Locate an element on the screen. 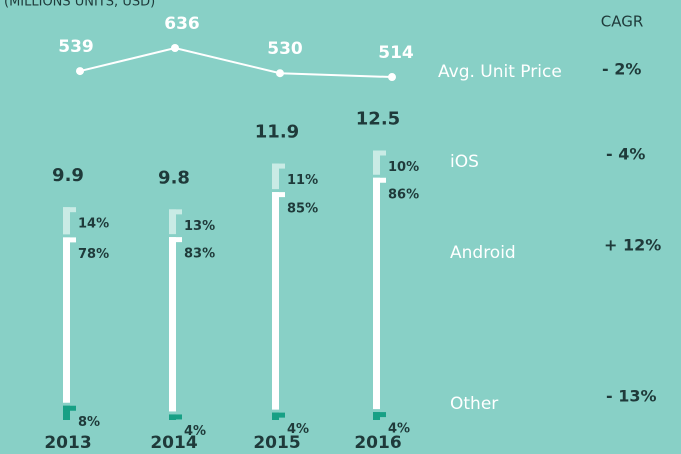 The image size is (681, 454). series-name: iOS is located at coordinates (464, 162).